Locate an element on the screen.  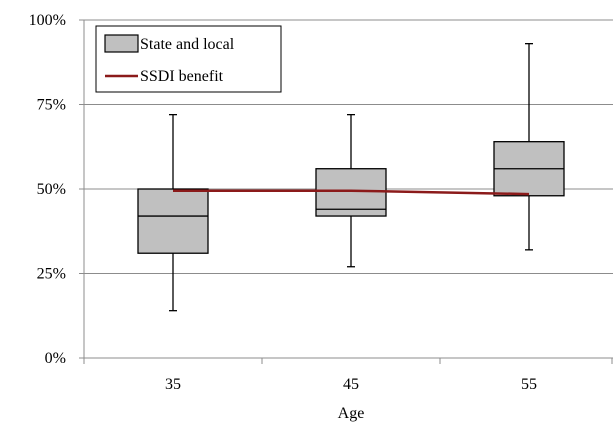
y-tick-label: 0% is located at coordinates (55, 358).